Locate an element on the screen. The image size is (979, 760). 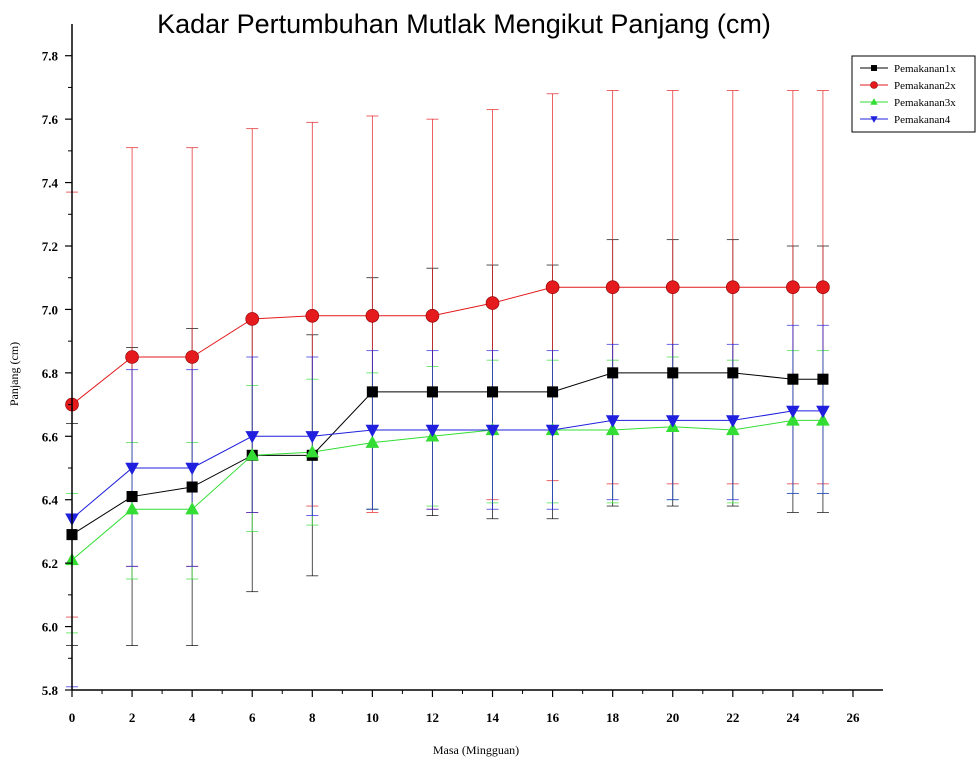
y-tick-label: 6.6 is located at coordinates (50, 436).